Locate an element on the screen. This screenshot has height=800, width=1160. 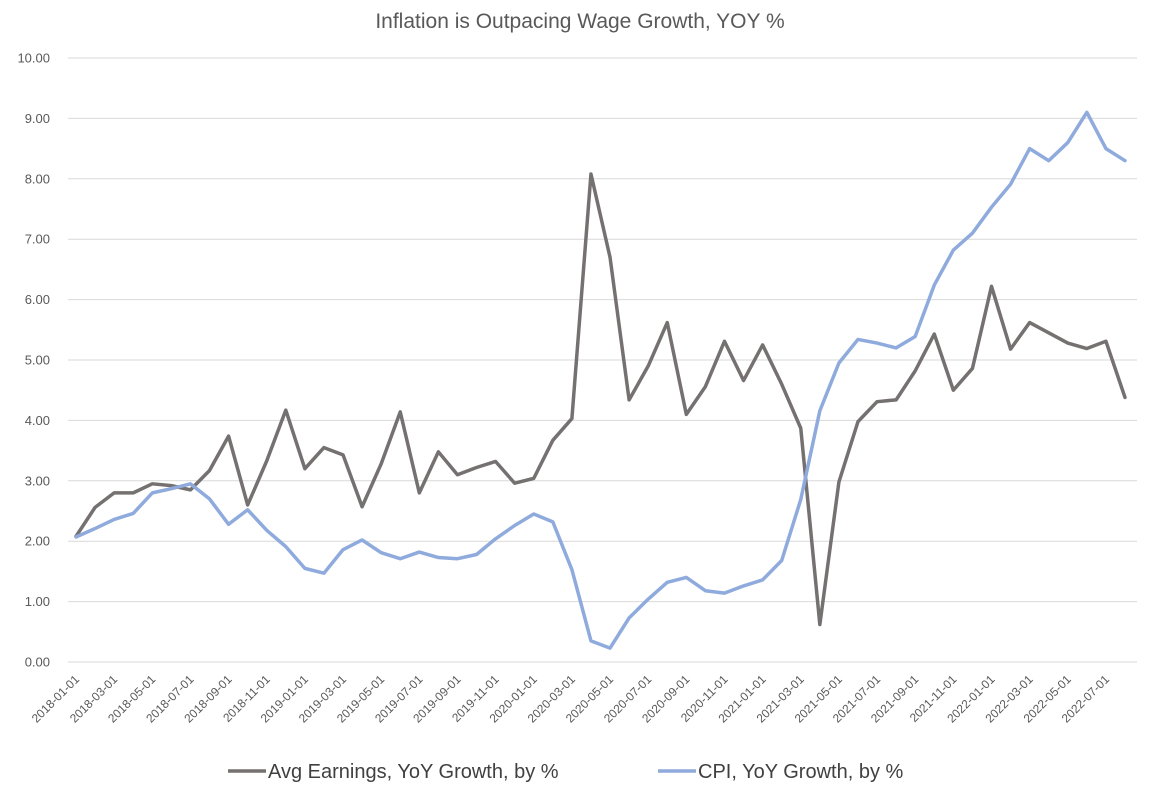
legend-label-avg-earnings: Avg Earnings, YoY Growth, by % is located at coordinates (413, 772).